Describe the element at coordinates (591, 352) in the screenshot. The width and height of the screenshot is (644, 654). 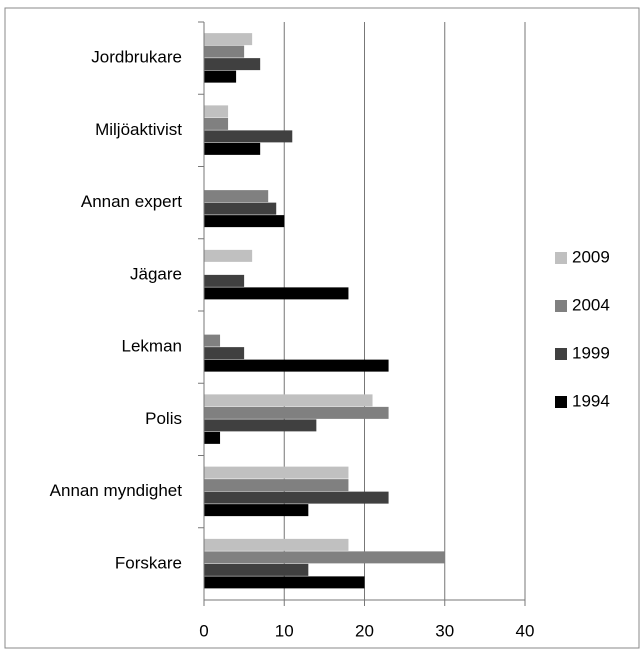
I see `legend-label: 1999` at that location.